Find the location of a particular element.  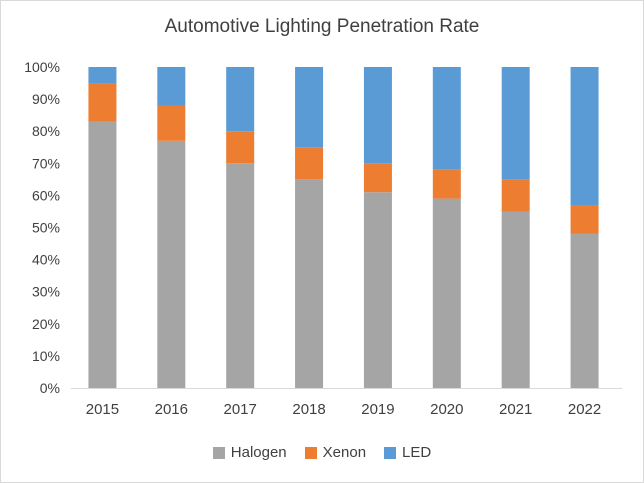

bar-segment-halogen-2022 is located at coordinates (584, 310).